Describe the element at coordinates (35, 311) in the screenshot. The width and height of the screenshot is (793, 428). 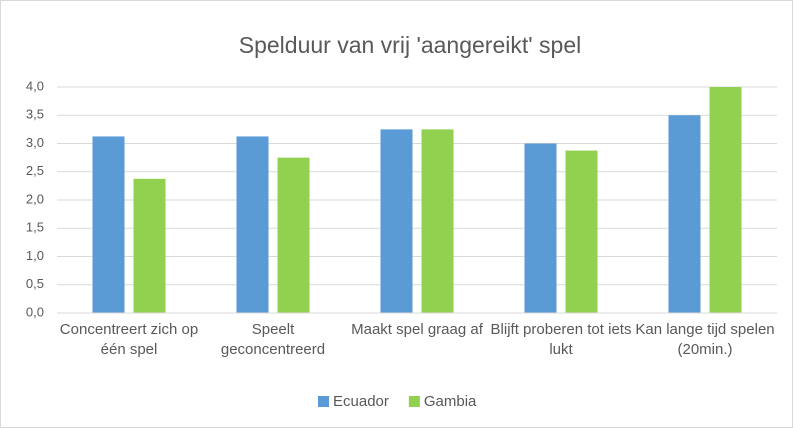
I see `y-tick-label: 0,0` at that location.